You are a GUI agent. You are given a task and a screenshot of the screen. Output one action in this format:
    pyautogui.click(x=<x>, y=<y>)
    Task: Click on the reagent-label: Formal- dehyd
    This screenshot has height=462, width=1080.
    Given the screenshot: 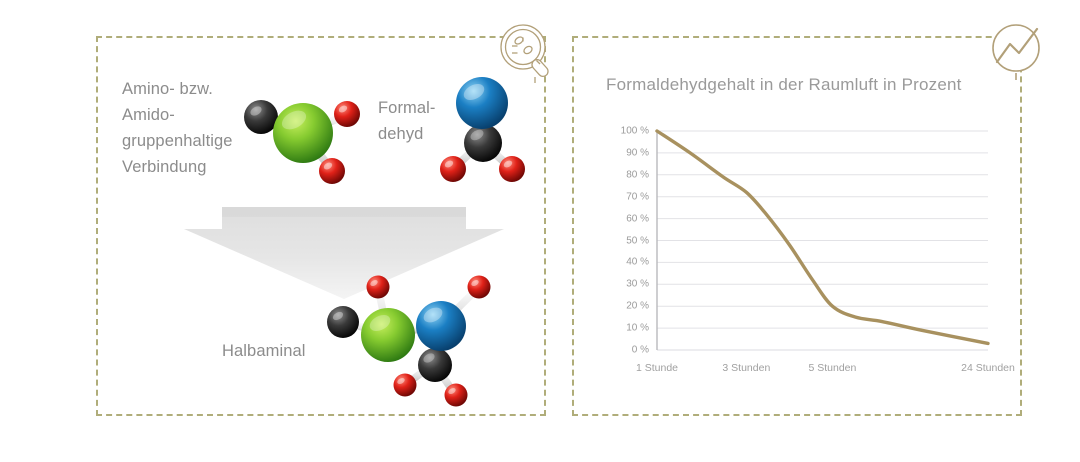 What is the action you would take?
    pyautogui.click(x=407, y=121)
    